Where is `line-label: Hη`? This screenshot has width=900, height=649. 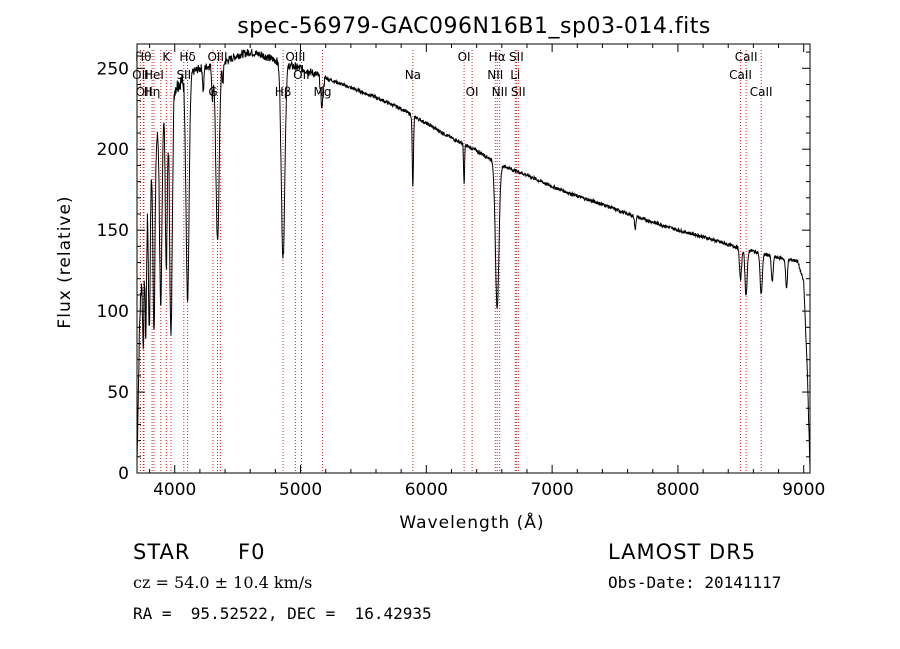 line-label: Hη is located at coordinates (152, 92).